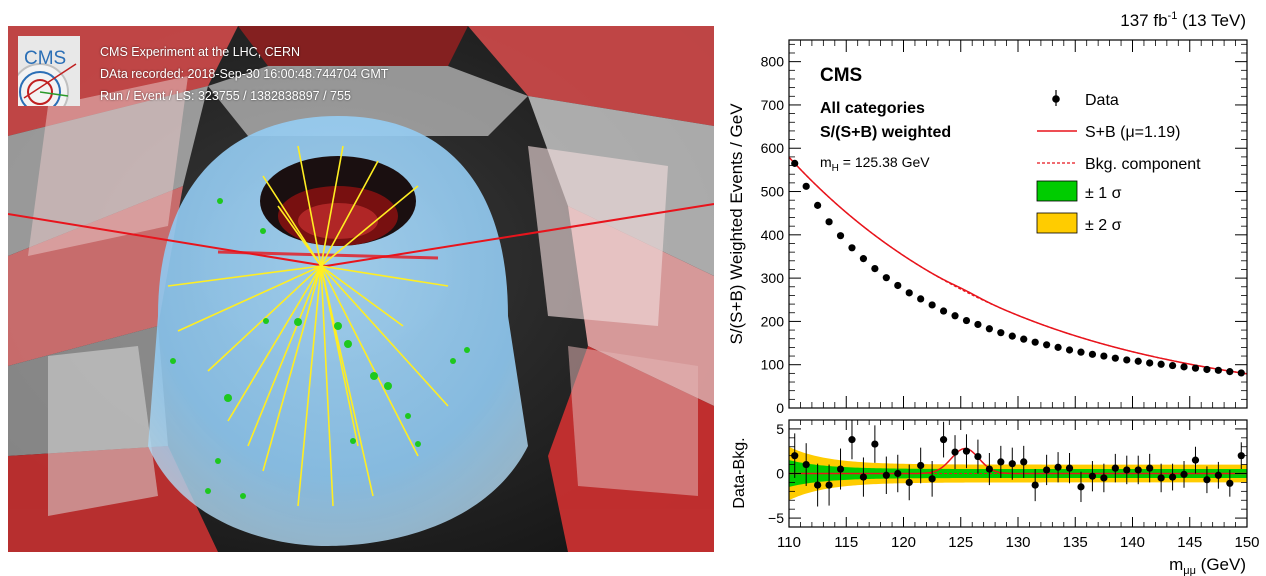 This screenshot has width=1266, height=576. I want to click on mass-label: mH = 125.38 GeV, so click(875, 164).